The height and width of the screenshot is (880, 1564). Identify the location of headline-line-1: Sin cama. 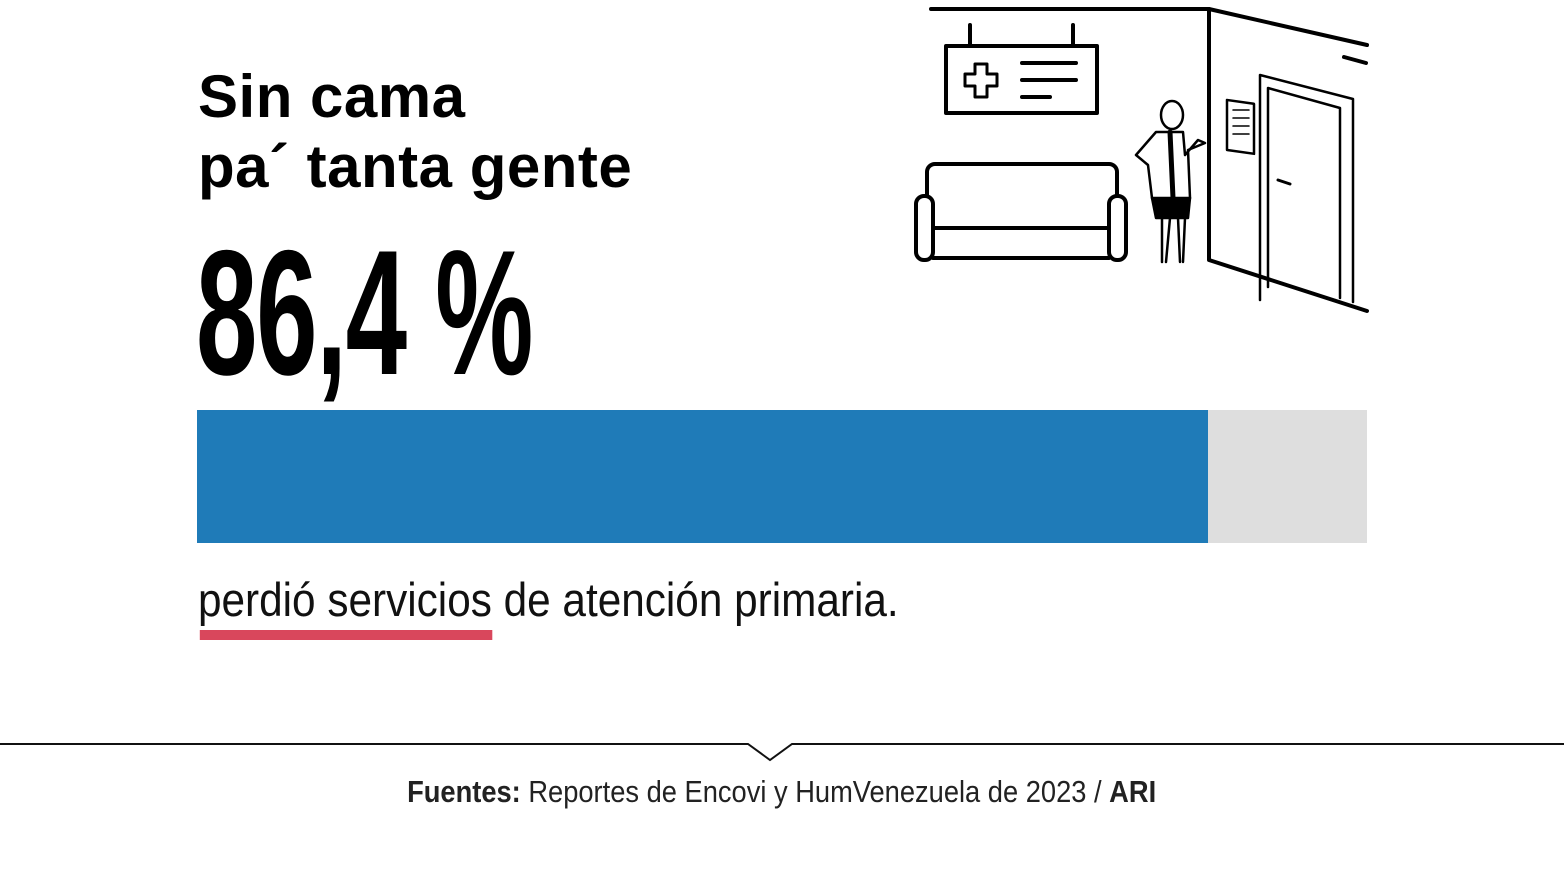
(332, 96).